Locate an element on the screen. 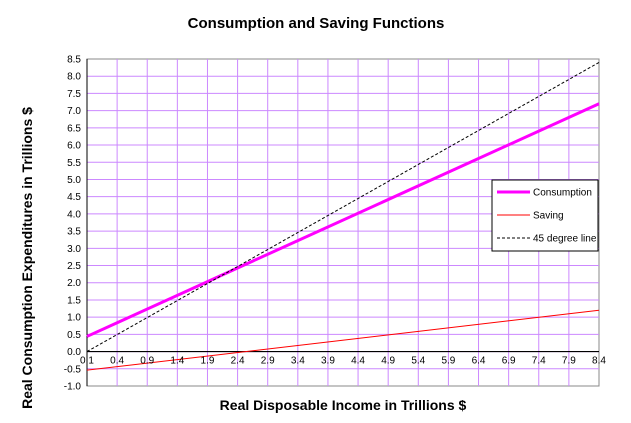 The height and width of the screenshot is (423, 631). x-tick-label: 5.9 is located at coordinates (448, 361).